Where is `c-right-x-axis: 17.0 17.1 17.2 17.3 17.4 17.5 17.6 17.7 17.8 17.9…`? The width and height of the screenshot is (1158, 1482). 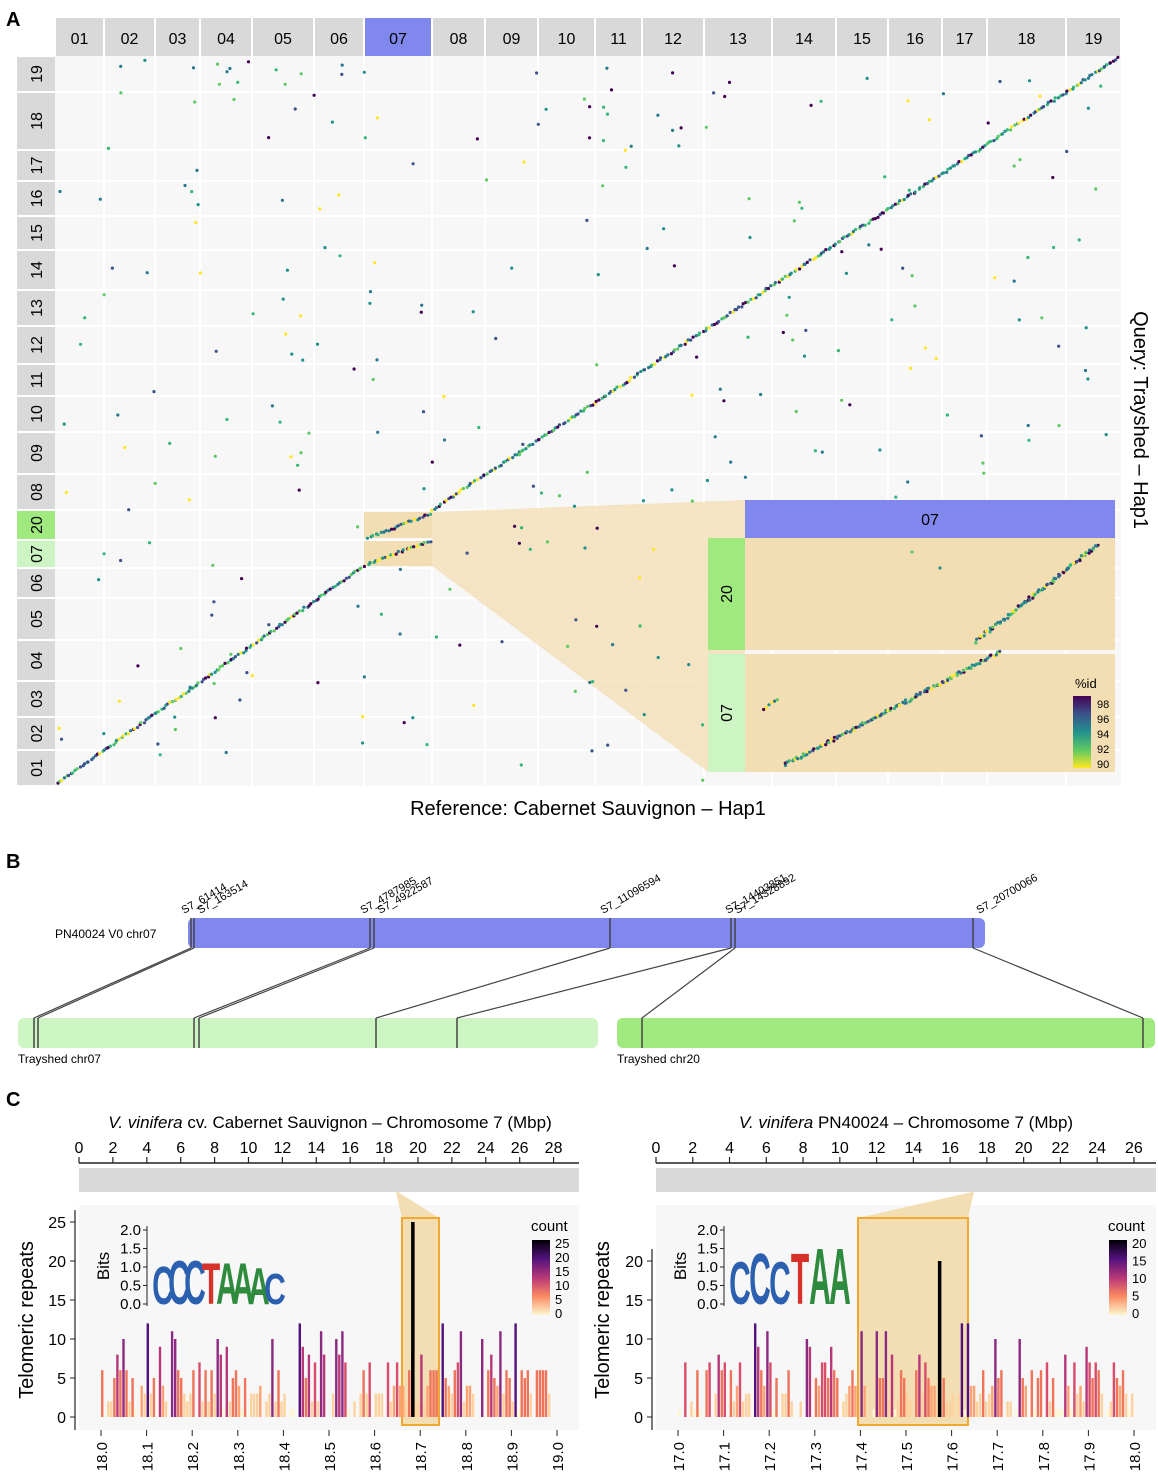
c-right-x-axis: 17.0 17.1 17.2 17.3 17.4 17.5 17.6 17.7 17.8 17.9… is located at coordinates (907, 1450).